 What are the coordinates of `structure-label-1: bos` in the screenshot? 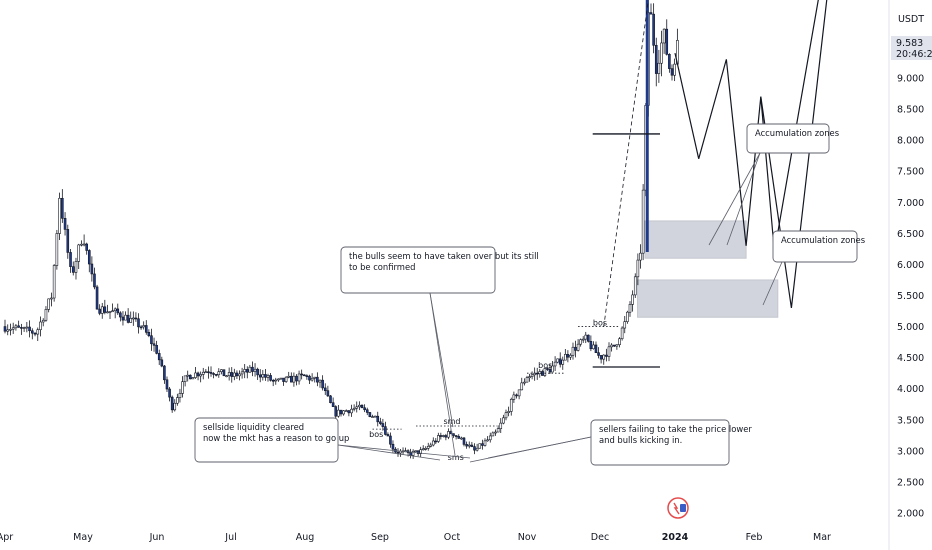 It's located at (376, 434).